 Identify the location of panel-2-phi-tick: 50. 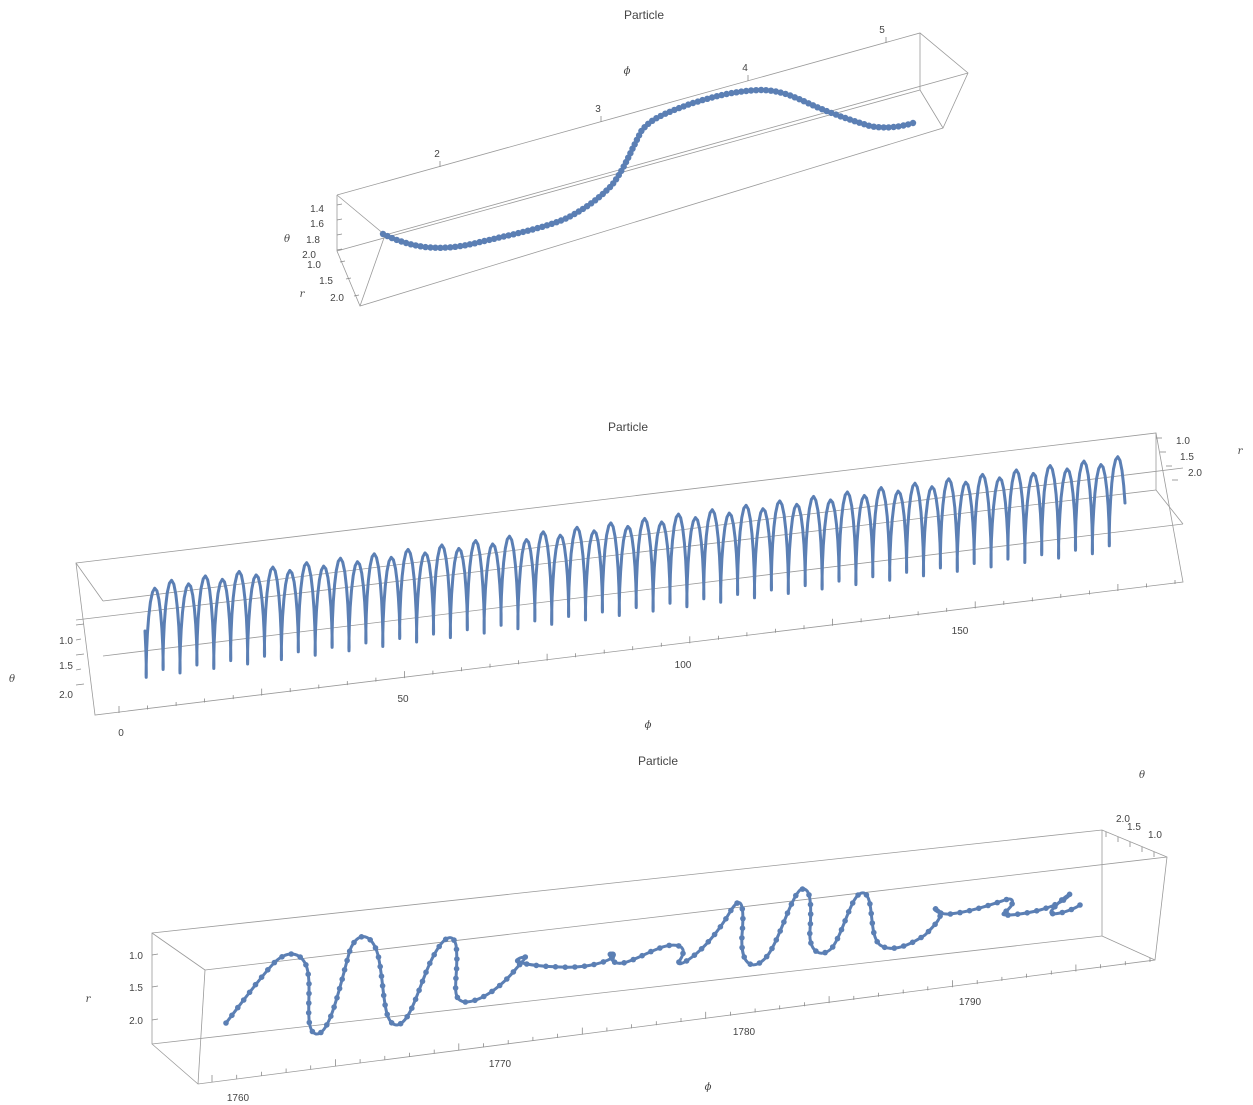
(403, 699).